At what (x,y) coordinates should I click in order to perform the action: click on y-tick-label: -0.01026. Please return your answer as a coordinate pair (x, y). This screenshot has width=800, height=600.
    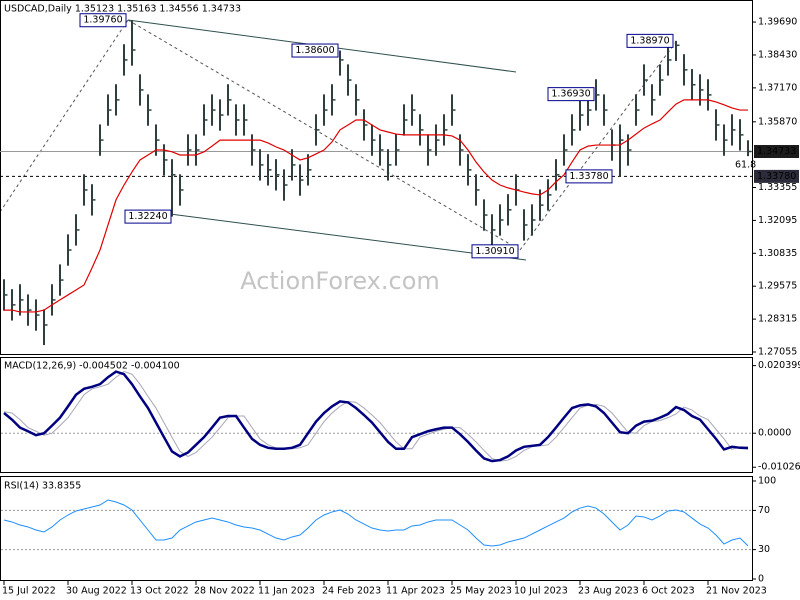
    Looking at the image, I should click on (779, 467).